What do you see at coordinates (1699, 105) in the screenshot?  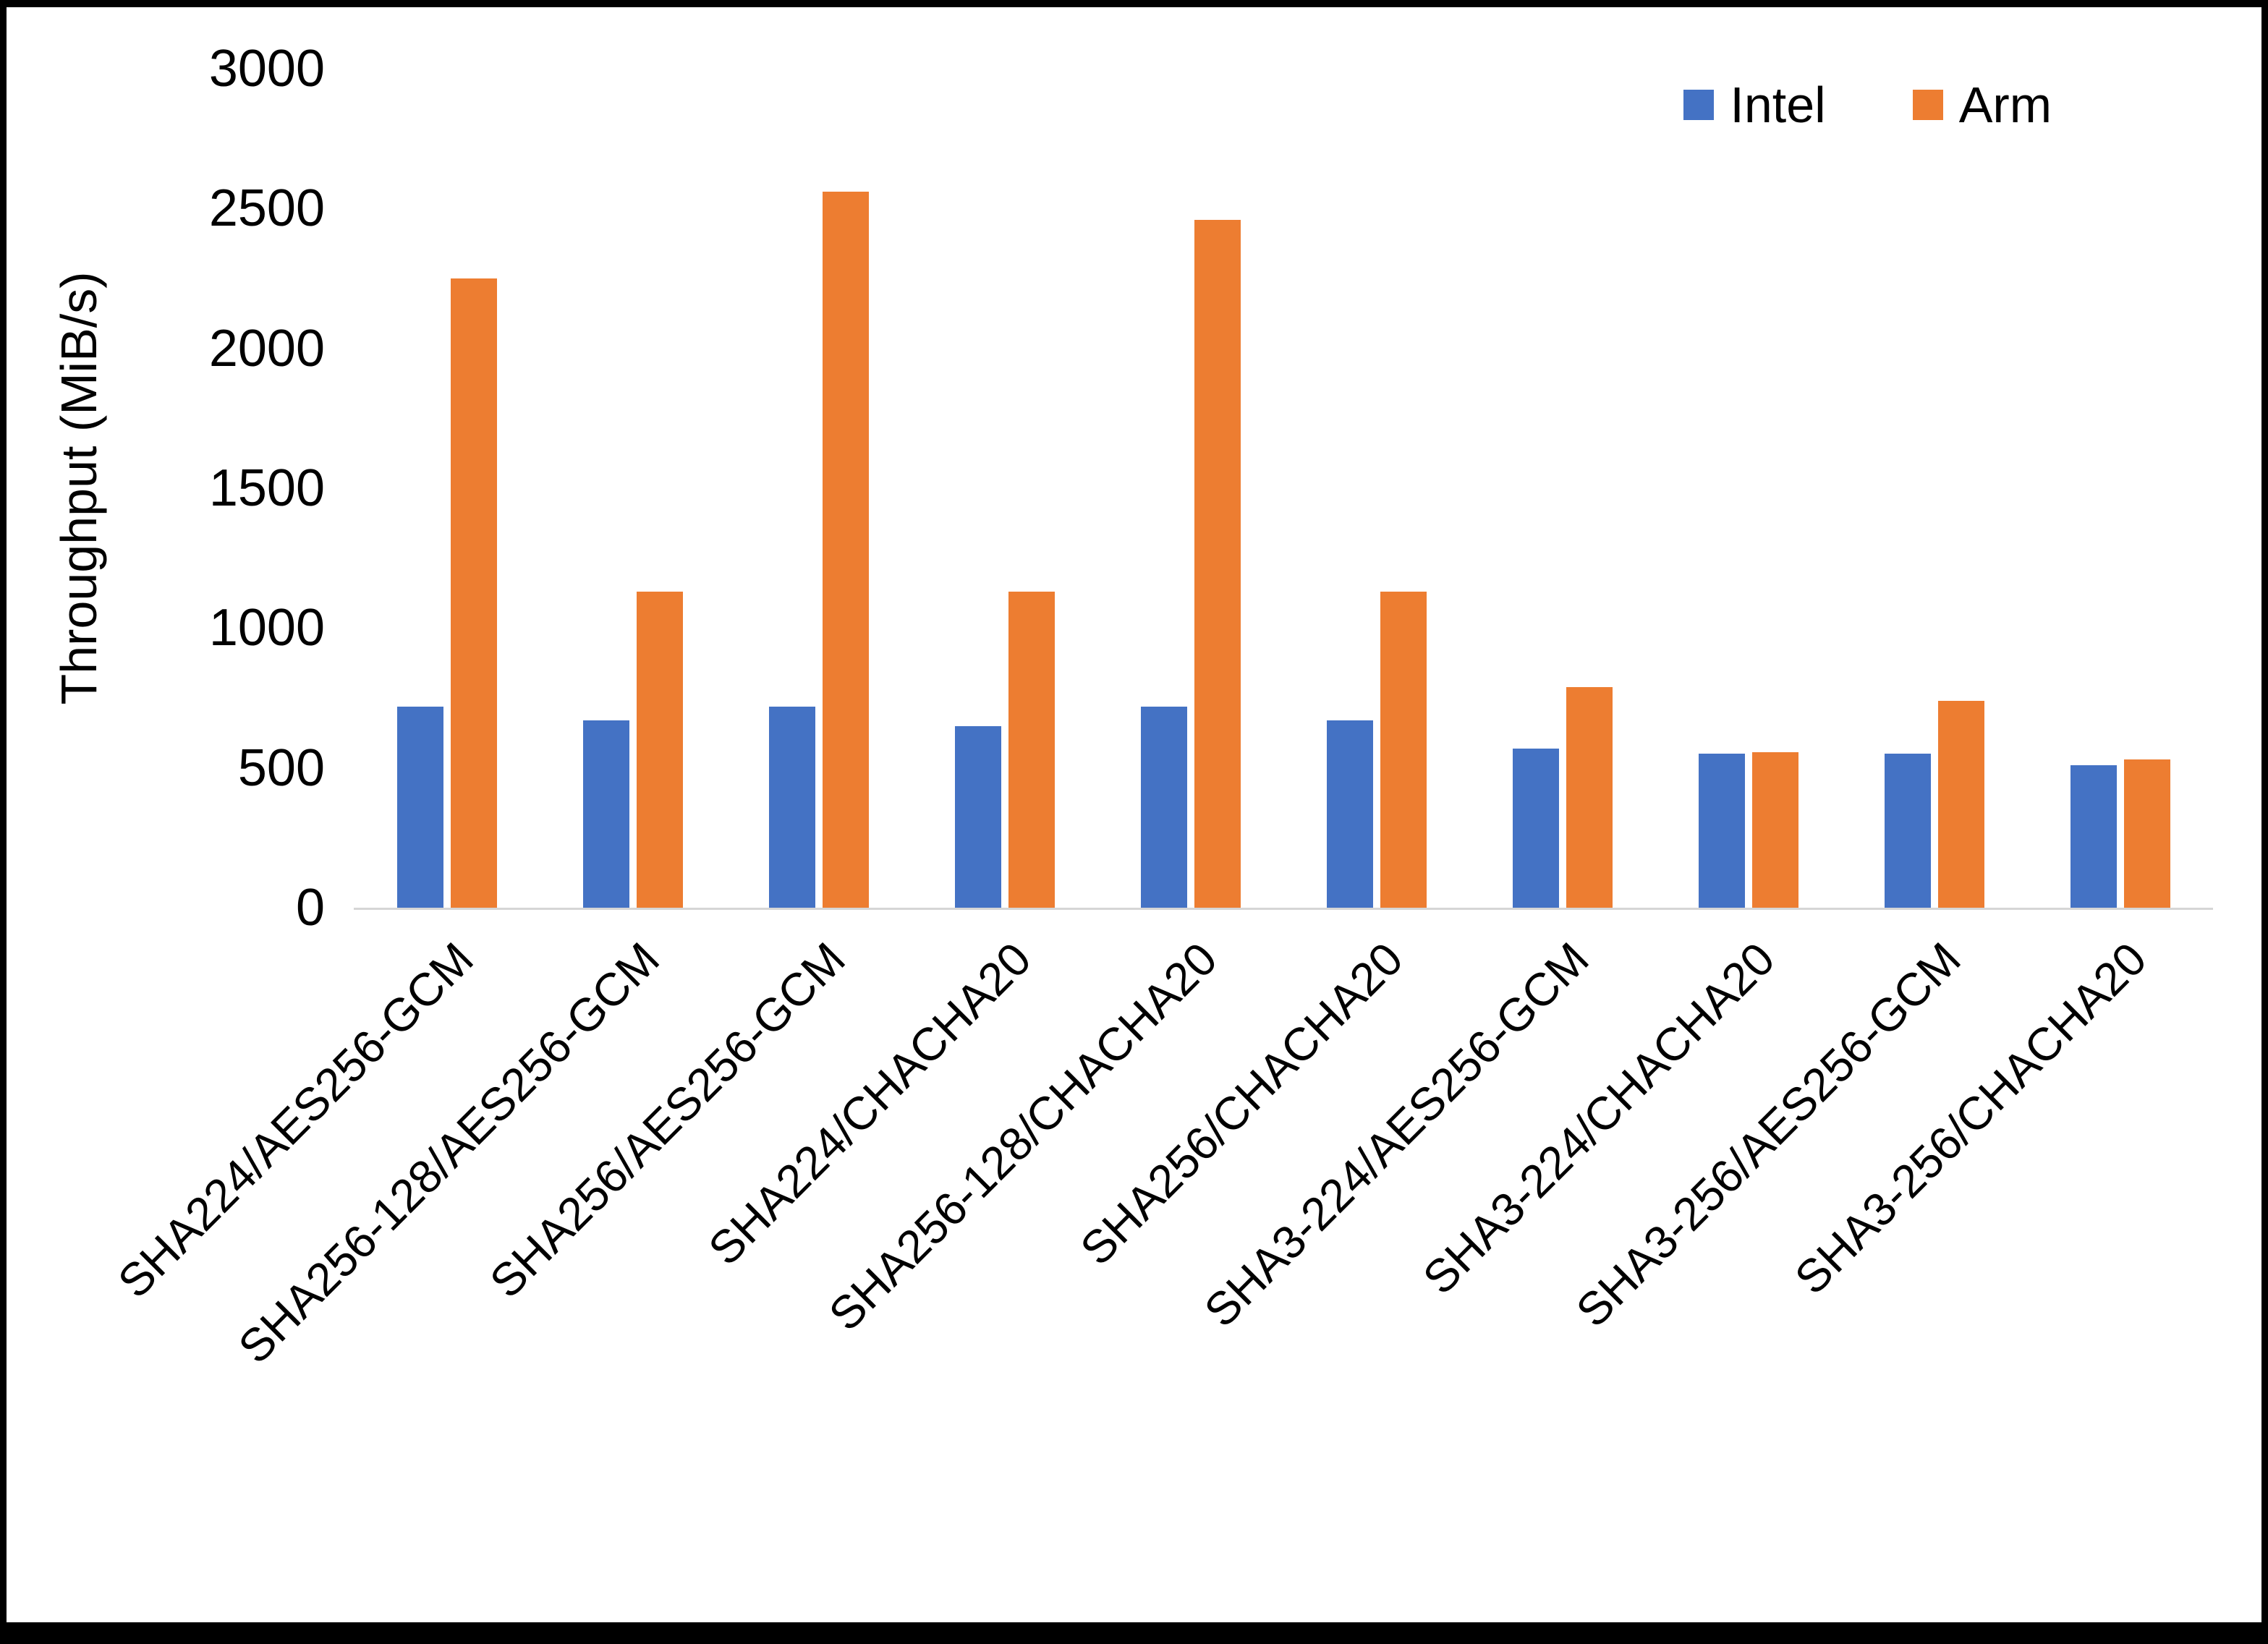 I see `legend-swatch-intel` at bounding box center [1699, 105].